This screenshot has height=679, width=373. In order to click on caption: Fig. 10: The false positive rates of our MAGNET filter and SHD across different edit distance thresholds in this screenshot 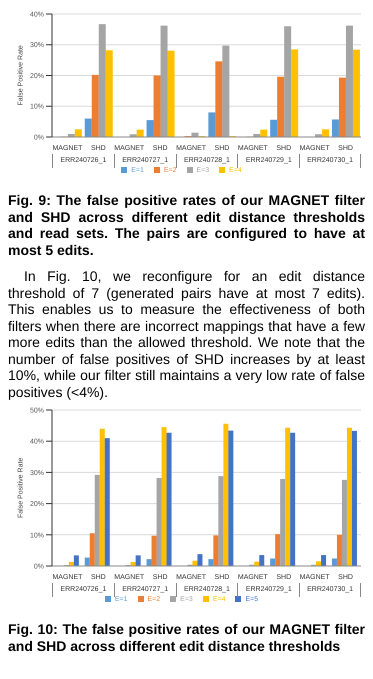, I will do `click(186, 637)`.